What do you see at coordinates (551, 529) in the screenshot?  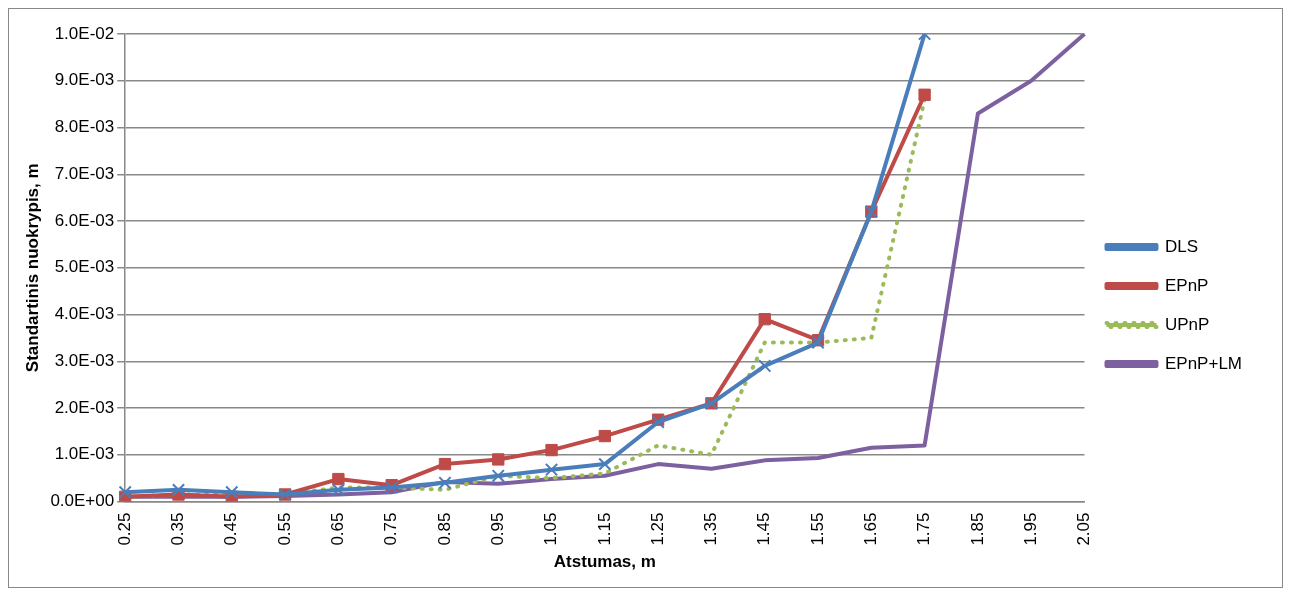 I see `x-tick-label: 1.05` at bounding box center [551, 529].